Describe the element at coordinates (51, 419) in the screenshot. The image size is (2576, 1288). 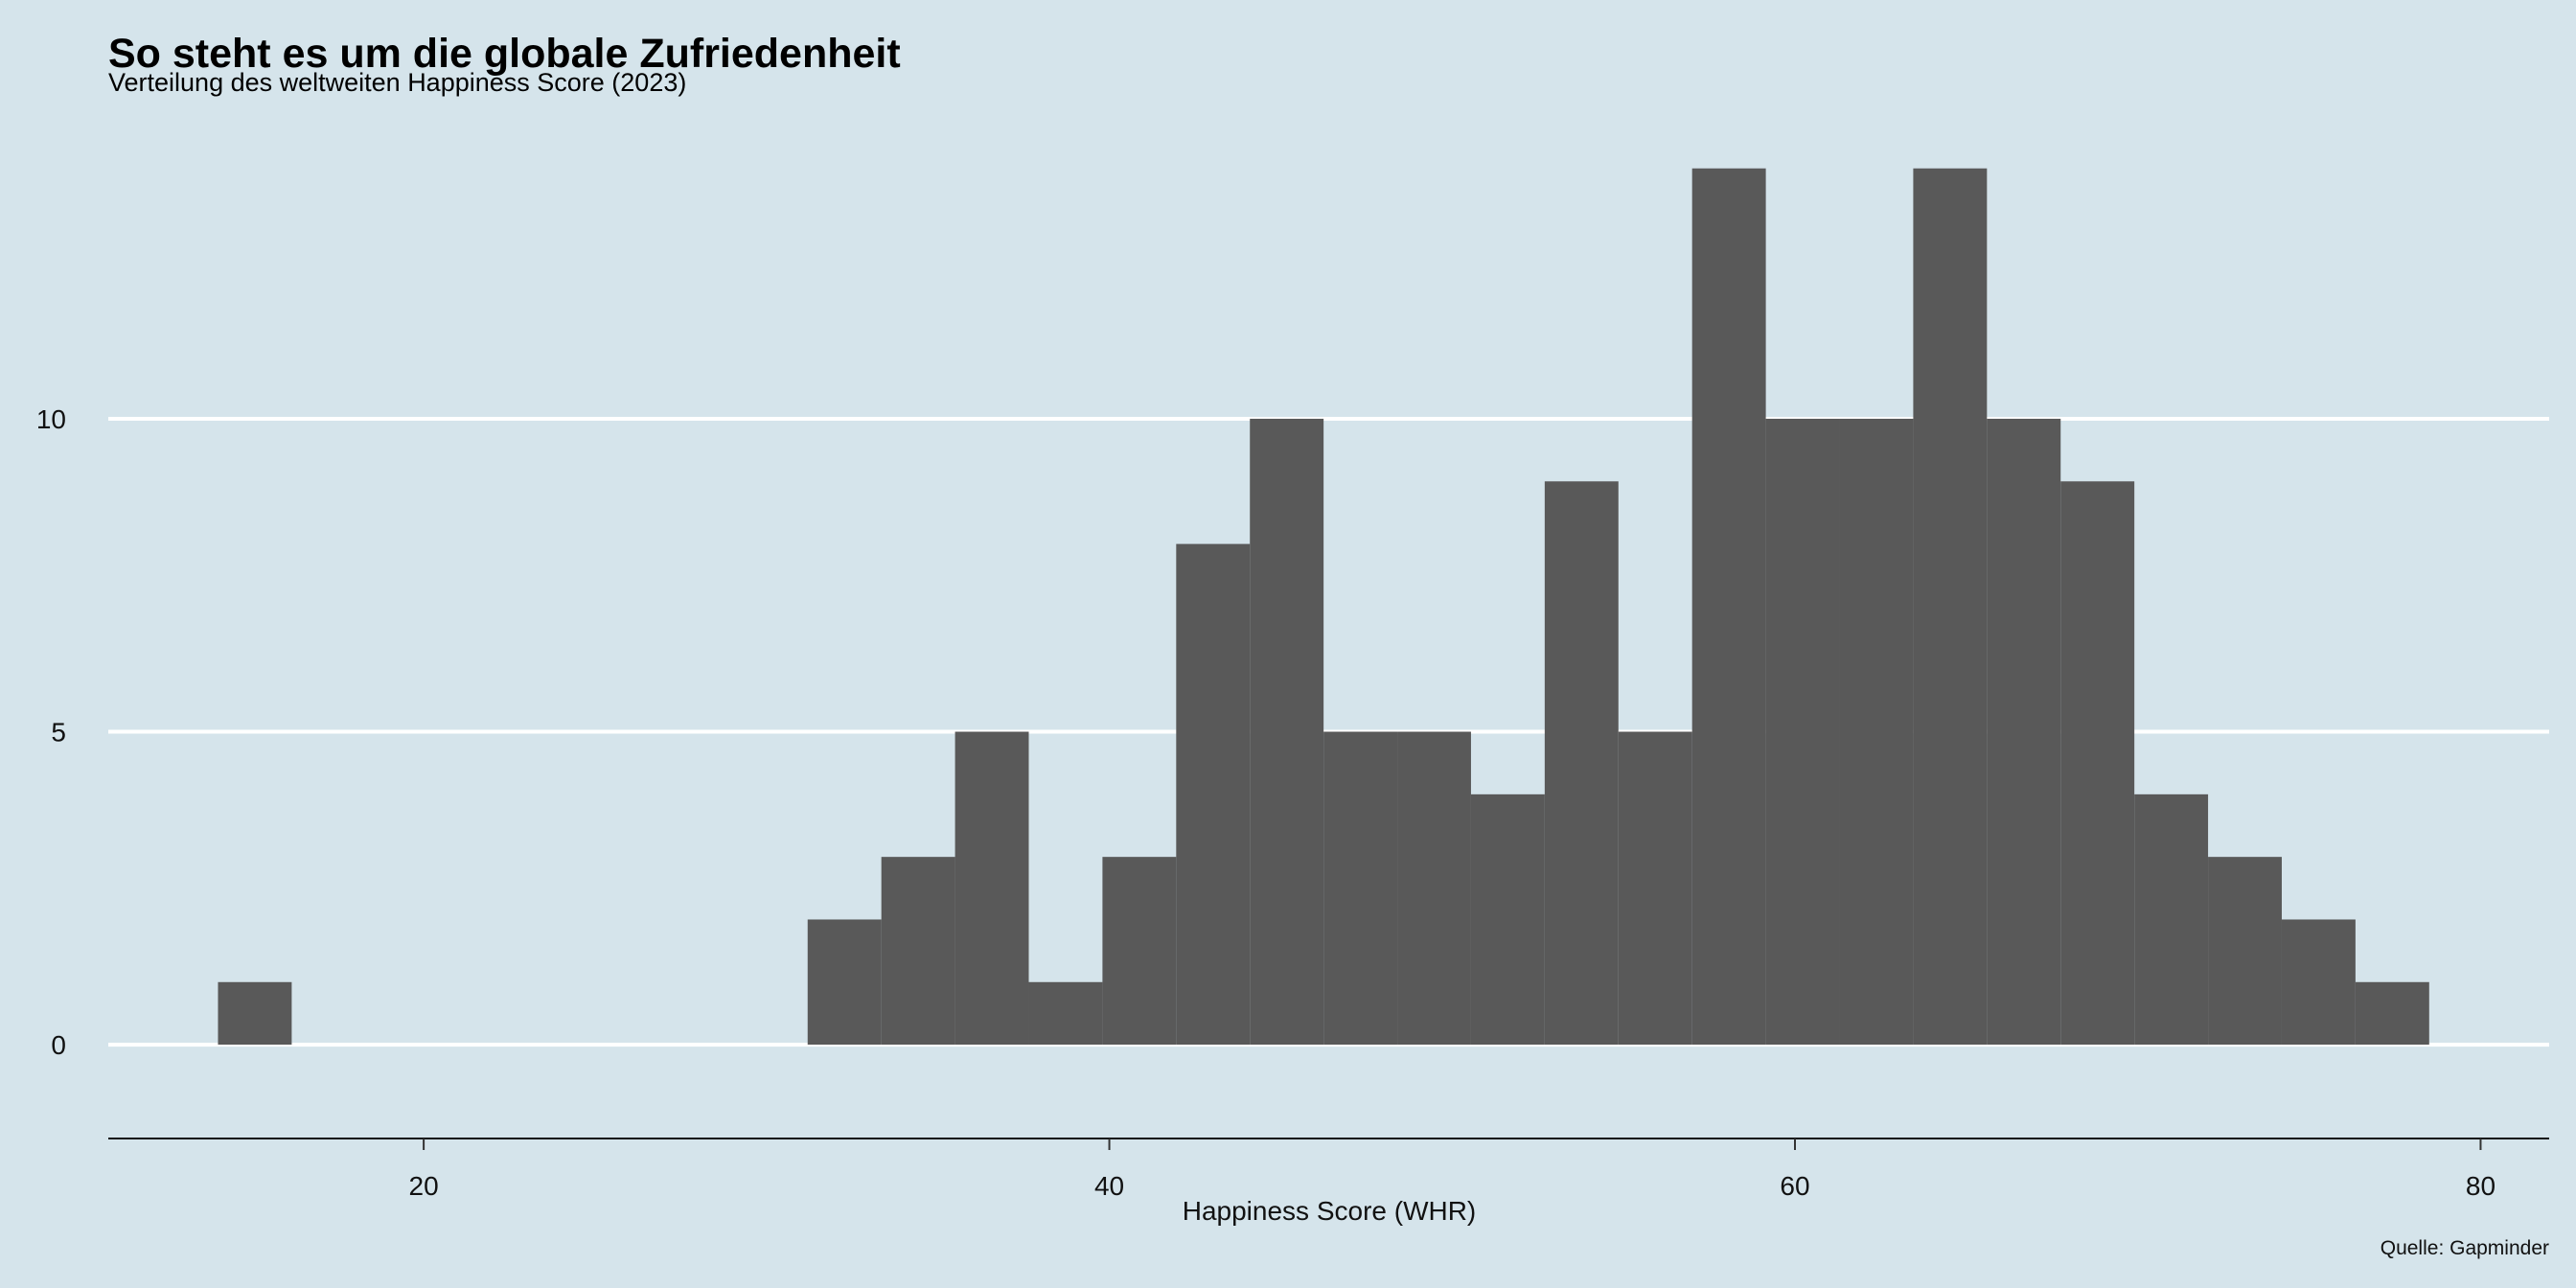
I see `y-tick-label: 10` at that location.